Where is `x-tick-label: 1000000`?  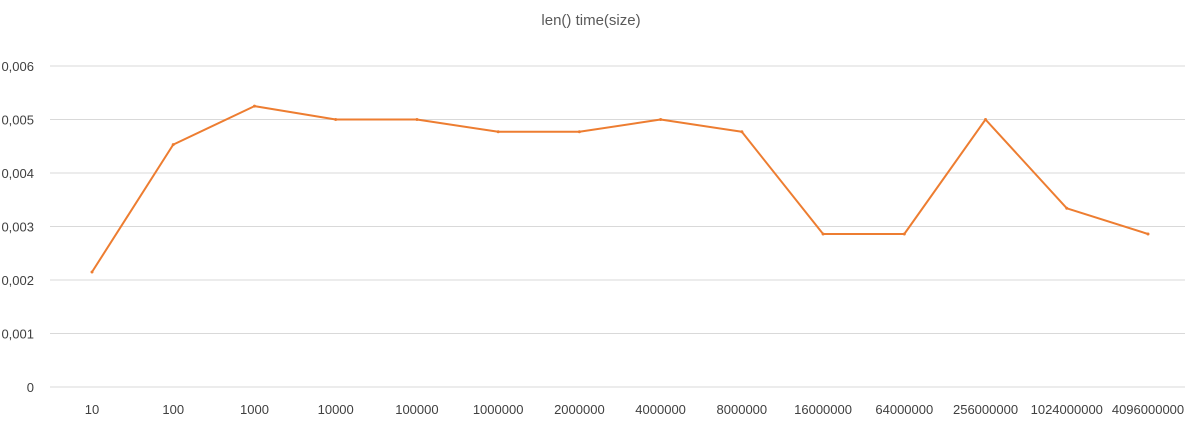 x-tick-label: 1000000 is located at coordinates (498, 409).